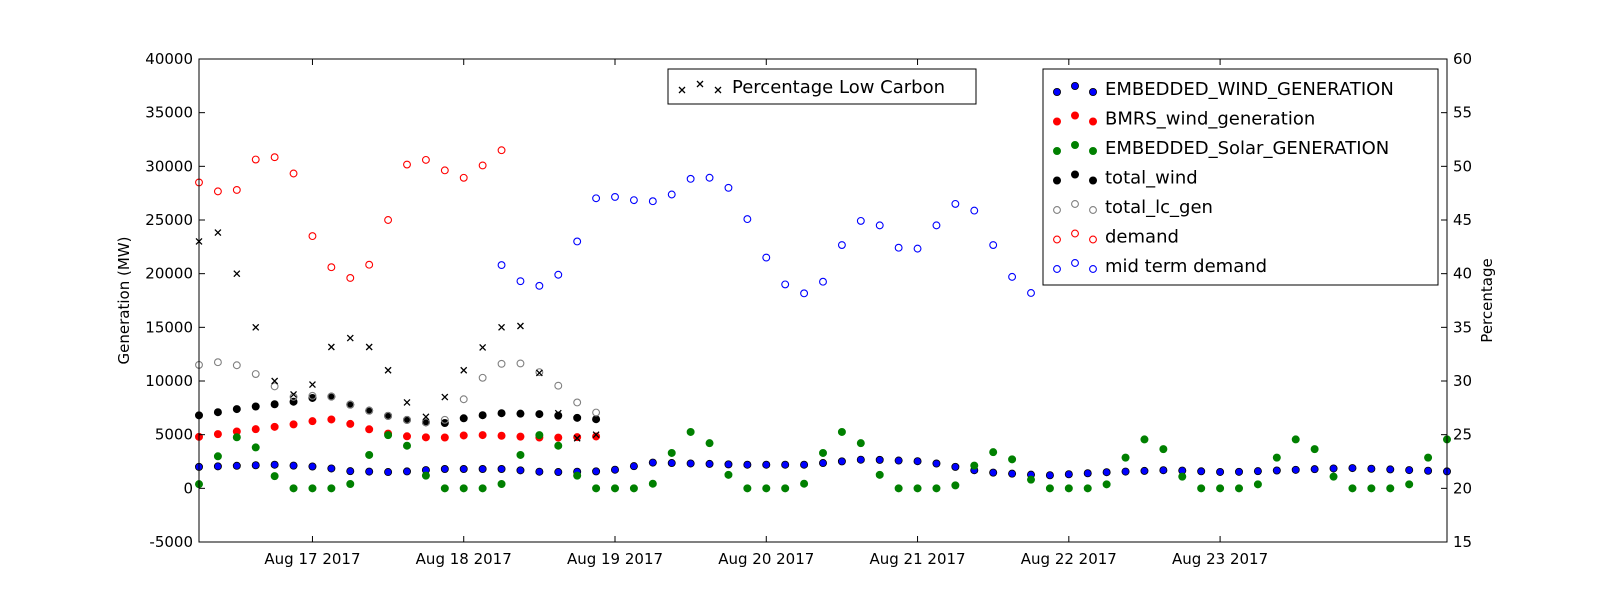 This screenshot has height=600, width=1600. Describe the element at coordinates (1462, 435) in the screenshot. I see `y2-tick-label: 25` at that location.